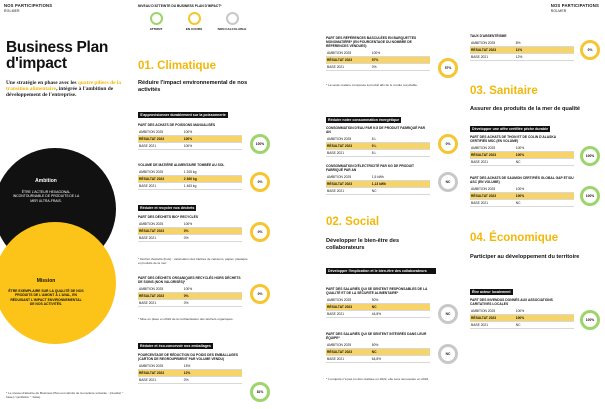  What do you see at coordinates (168, 217) in the screenshot?
I see `kpi-title: PART DES DÉCHETS BIO* RECYCLÉS` at bounding box center [168, 217].